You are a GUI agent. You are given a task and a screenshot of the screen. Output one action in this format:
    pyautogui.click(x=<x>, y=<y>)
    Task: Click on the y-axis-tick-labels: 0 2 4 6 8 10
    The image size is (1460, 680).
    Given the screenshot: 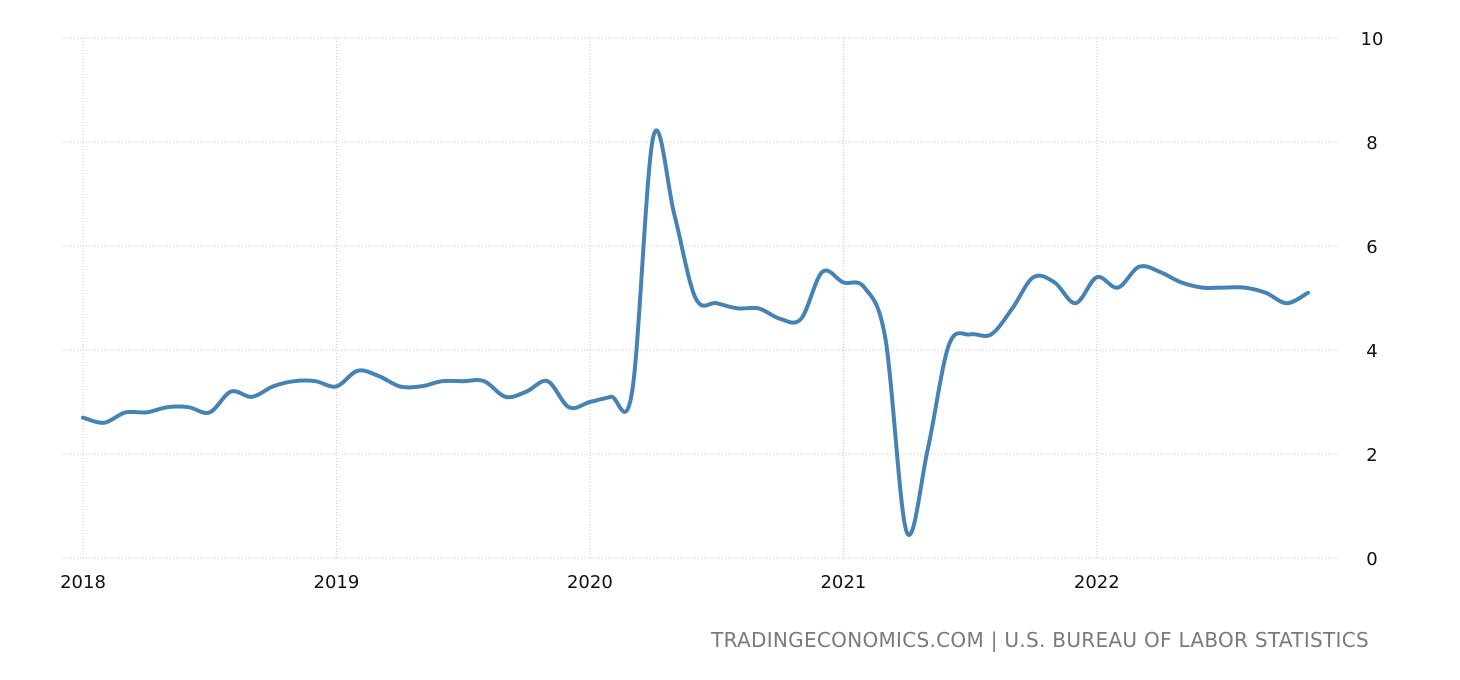 What is the action you would take?
    pyautogui.click(x=1372, y=299)
    